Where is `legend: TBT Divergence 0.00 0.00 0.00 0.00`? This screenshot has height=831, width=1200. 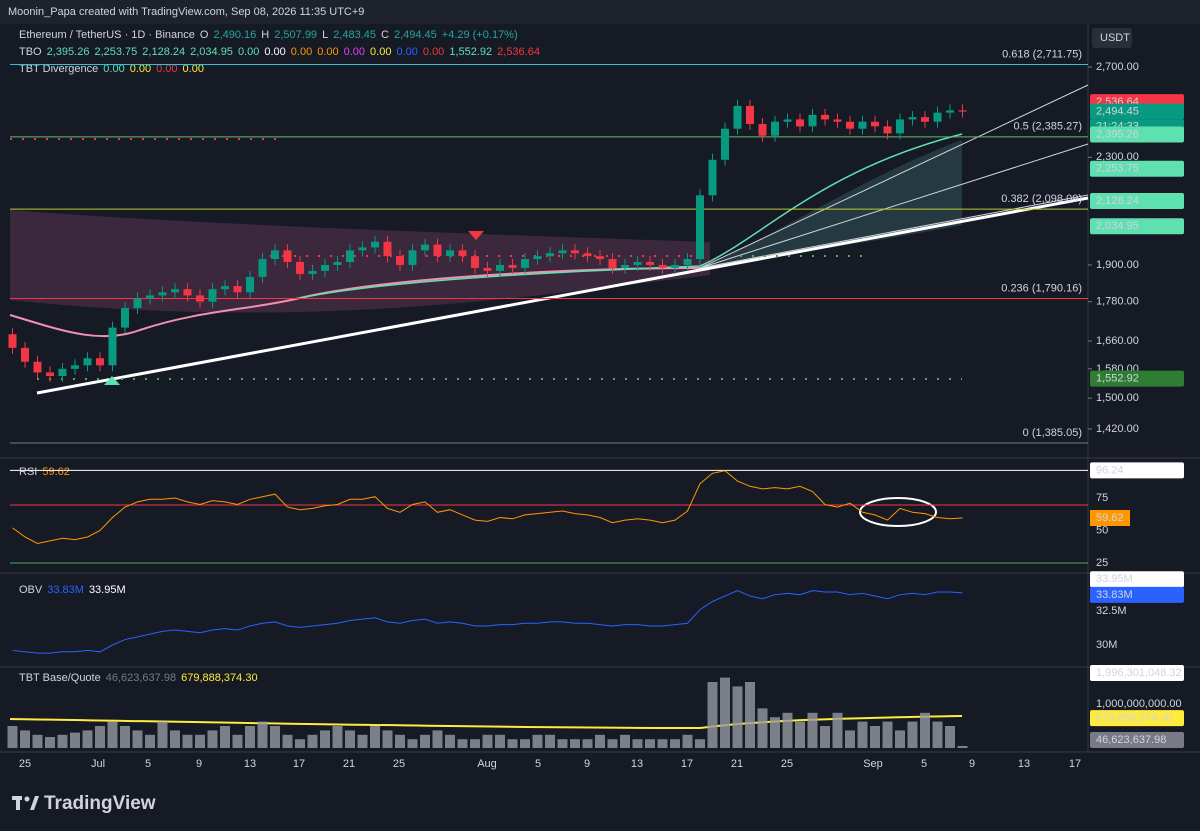
legend: TBT Divergence 0.00 0.00 0.00 0.00 is located at coordinates (111, 69).